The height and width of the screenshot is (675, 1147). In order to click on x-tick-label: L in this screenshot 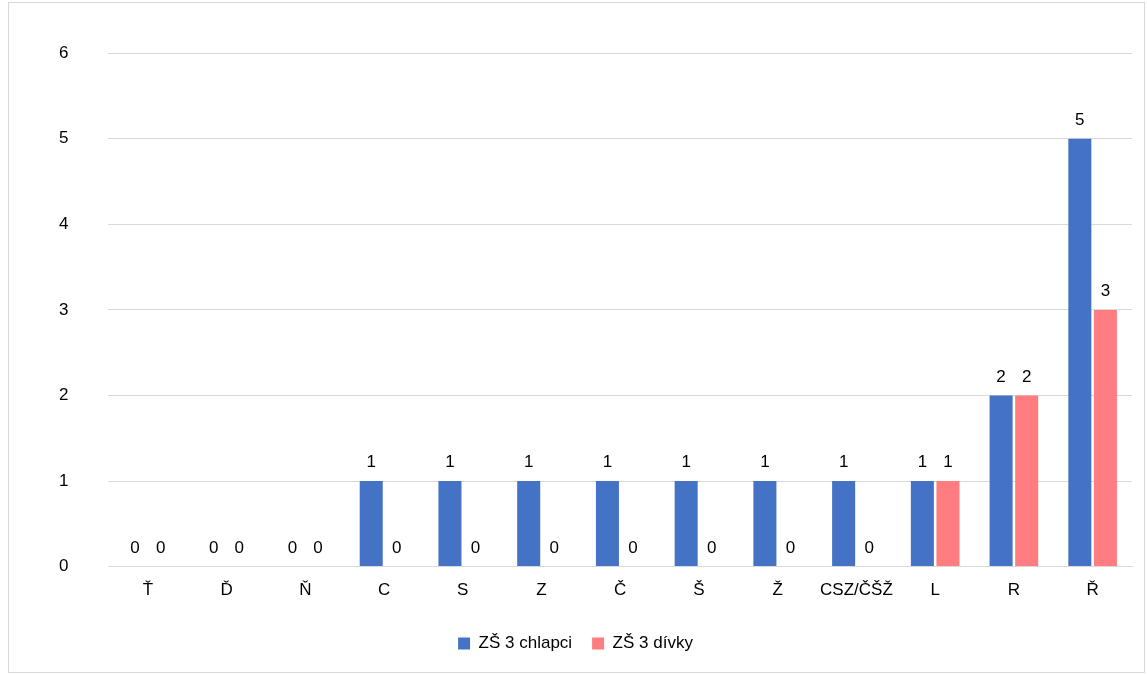, I will do `click(935, 590)`.